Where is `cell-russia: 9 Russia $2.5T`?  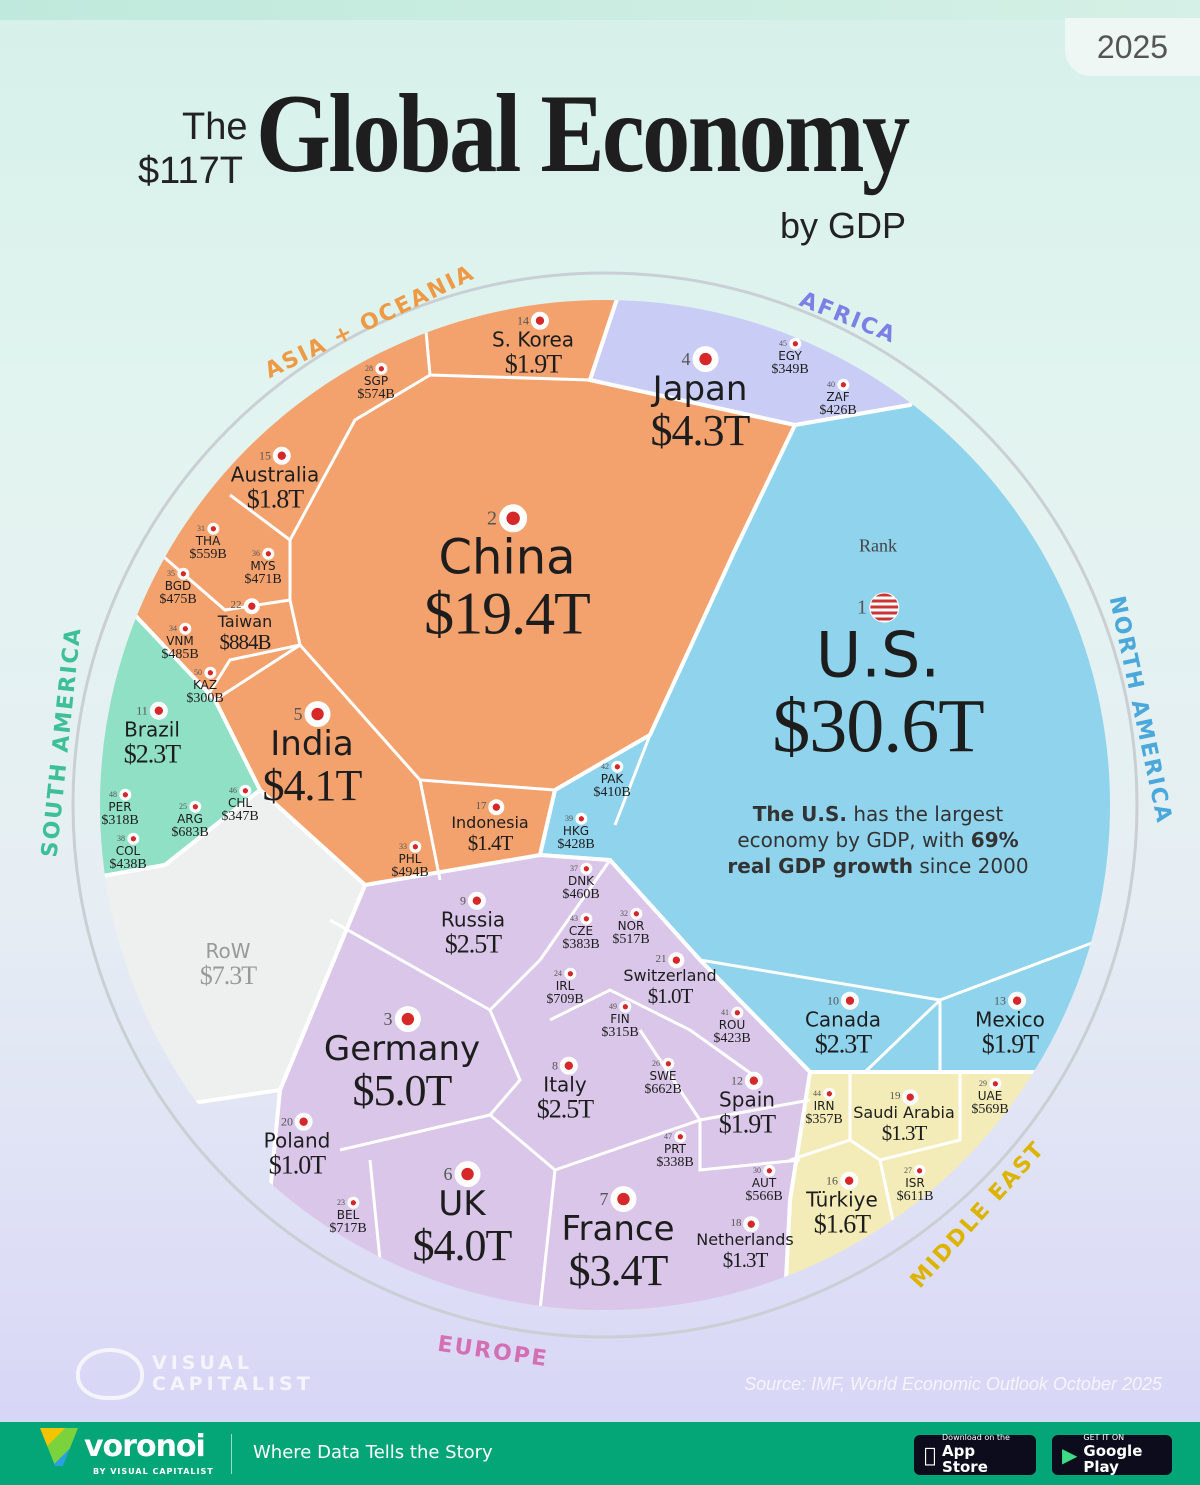
cell-russia: 9 Russia $2.5T is located at coordinates (473, 925).